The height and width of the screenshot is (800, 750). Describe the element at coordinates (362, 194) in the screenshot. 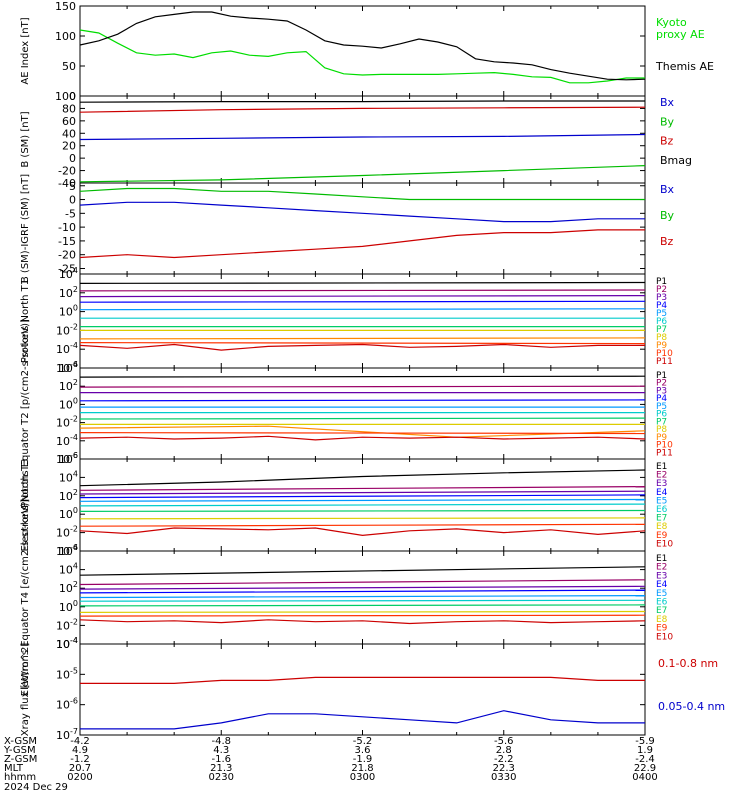

I see `series-line-bx` at that location.